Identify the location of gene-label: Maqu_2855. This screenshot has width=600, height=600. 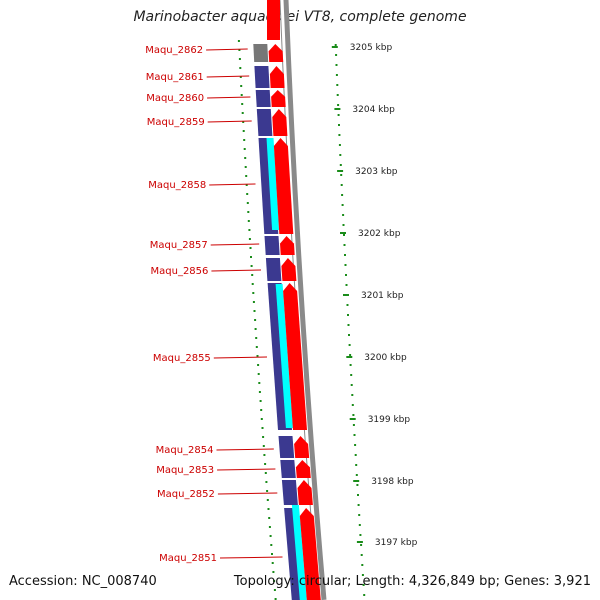
(182, 358).